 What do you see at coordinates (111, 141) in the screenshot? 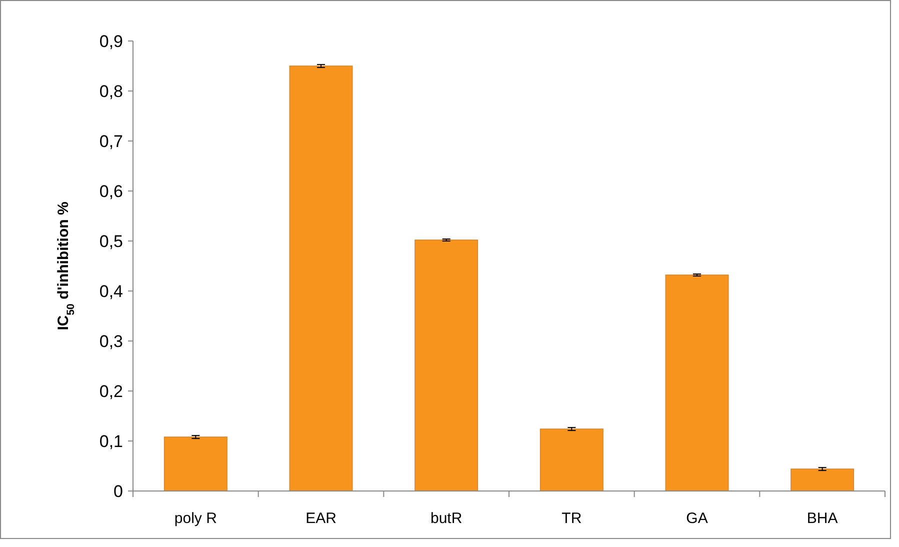
I see `y-tick-label: 0,7` at bounding box center [111, 141].